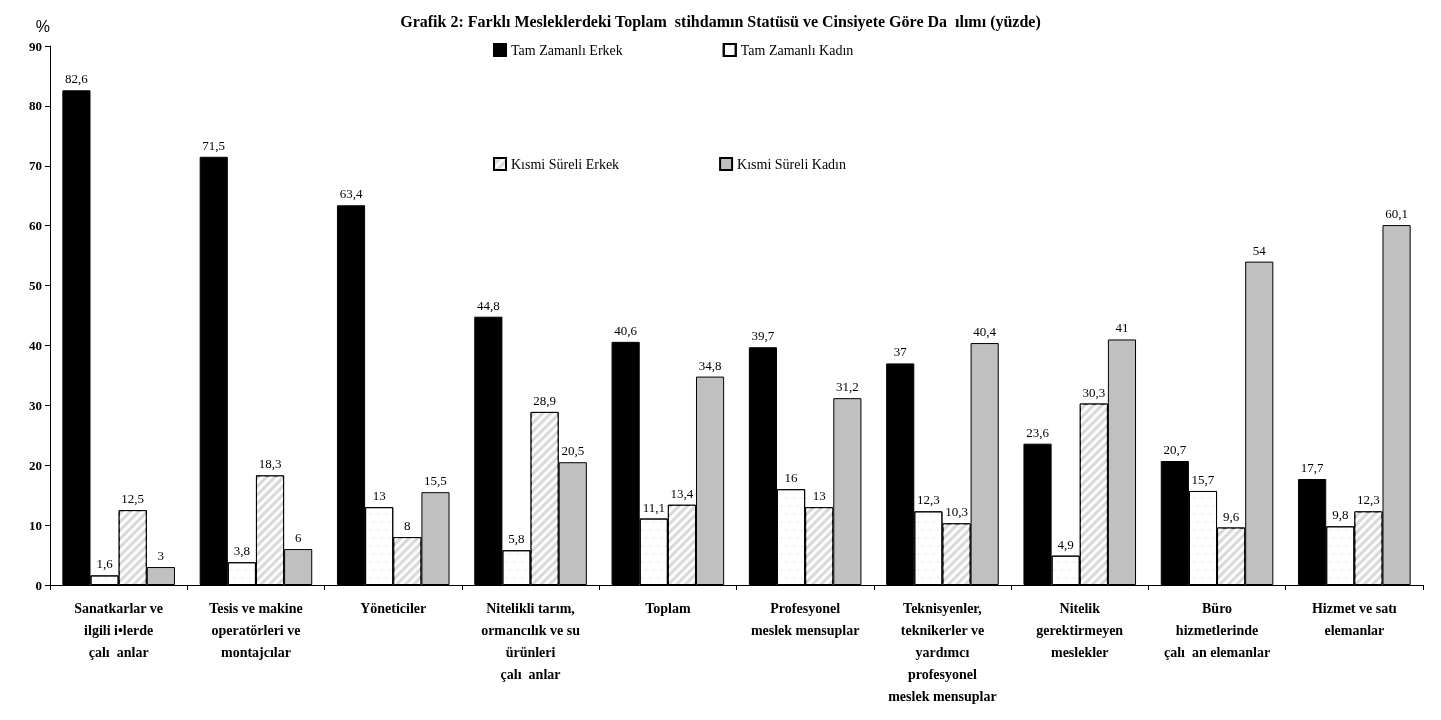 This screenshot has width=1441, height=720. What do you see at coordinates (214, 145) in the screenshot?
I see `data-label: 71,5` at bounding box center [214, 145].